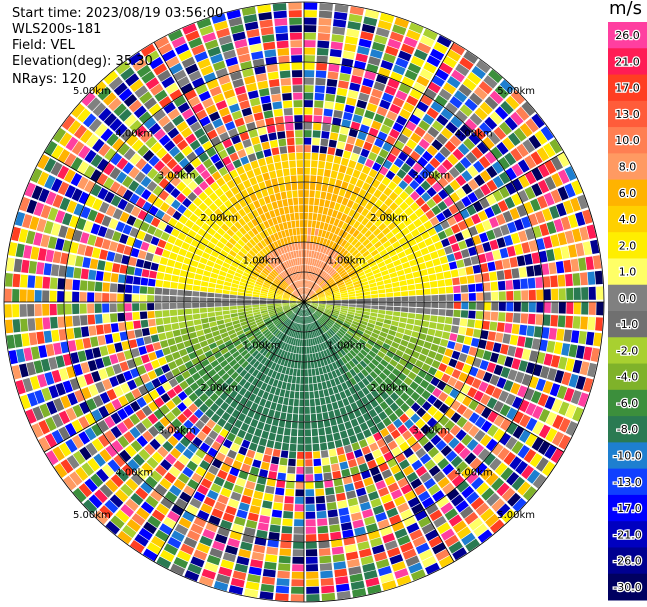  Describe the element at coordinates (627, 88) in the screenshot. I see `colorbar-tick-label: 17.0` at that location.